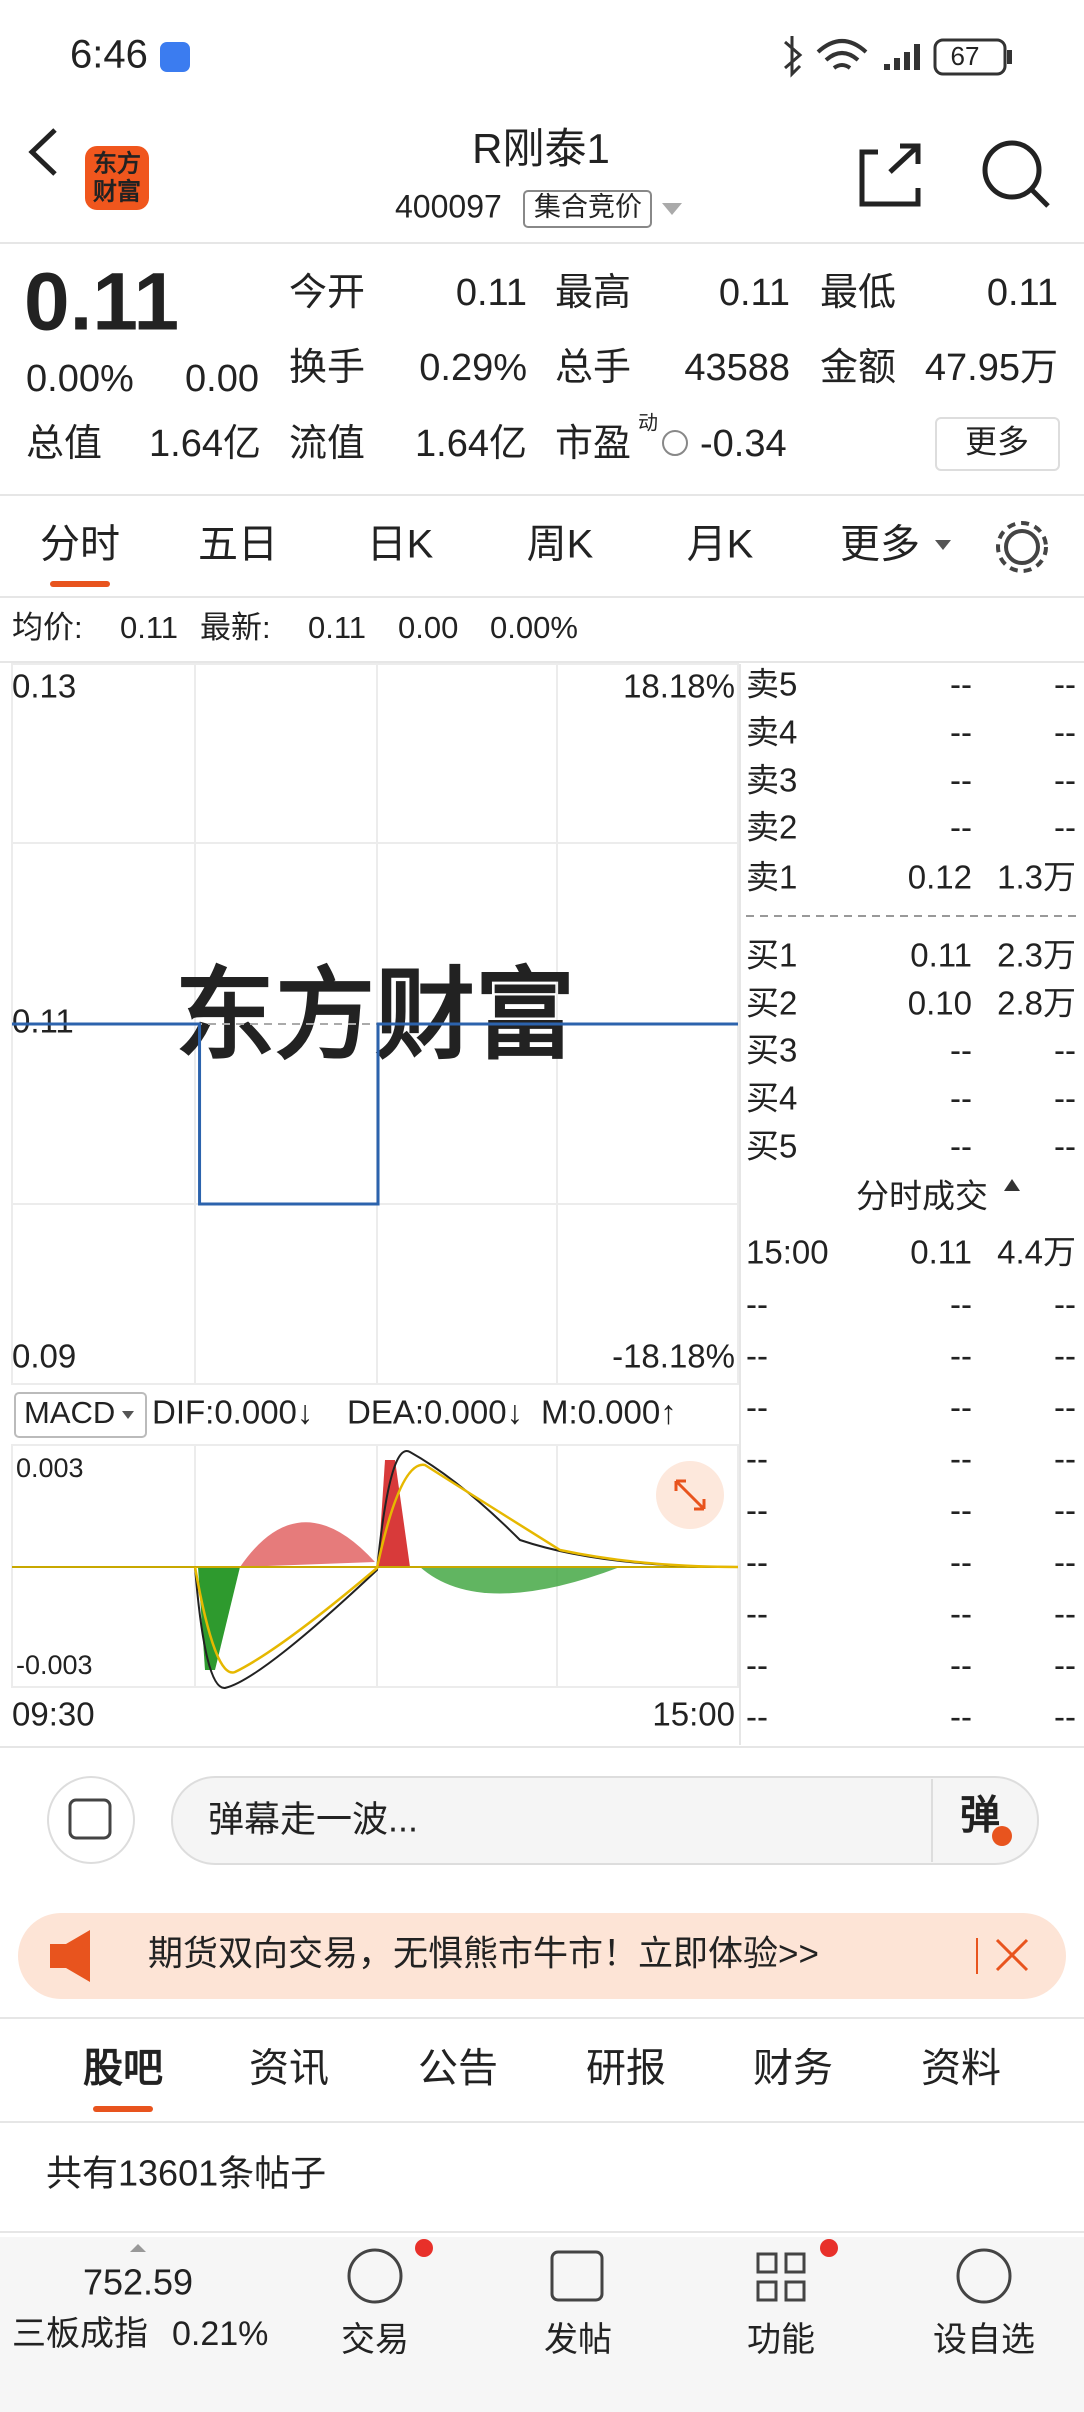 Image resolution: width=1084 pixels, height=2412 pixels. What do you see at coordinates (64, 444) in the screenshot?
I see `field-label: 总值` at bounding box center [64, 444].